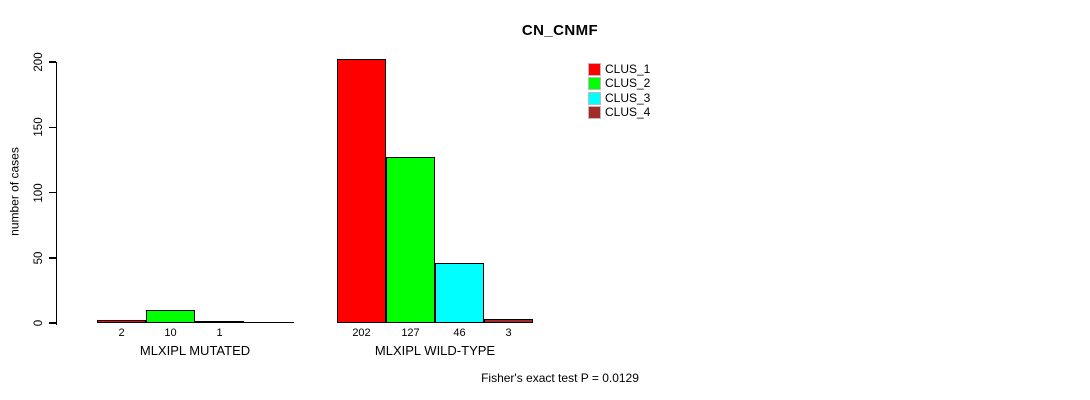 This screenshot has width=1090, height=400. Describe the element at coordinates (170, 333) in the screenshot. I see `bar-value-label: 10` at that location.